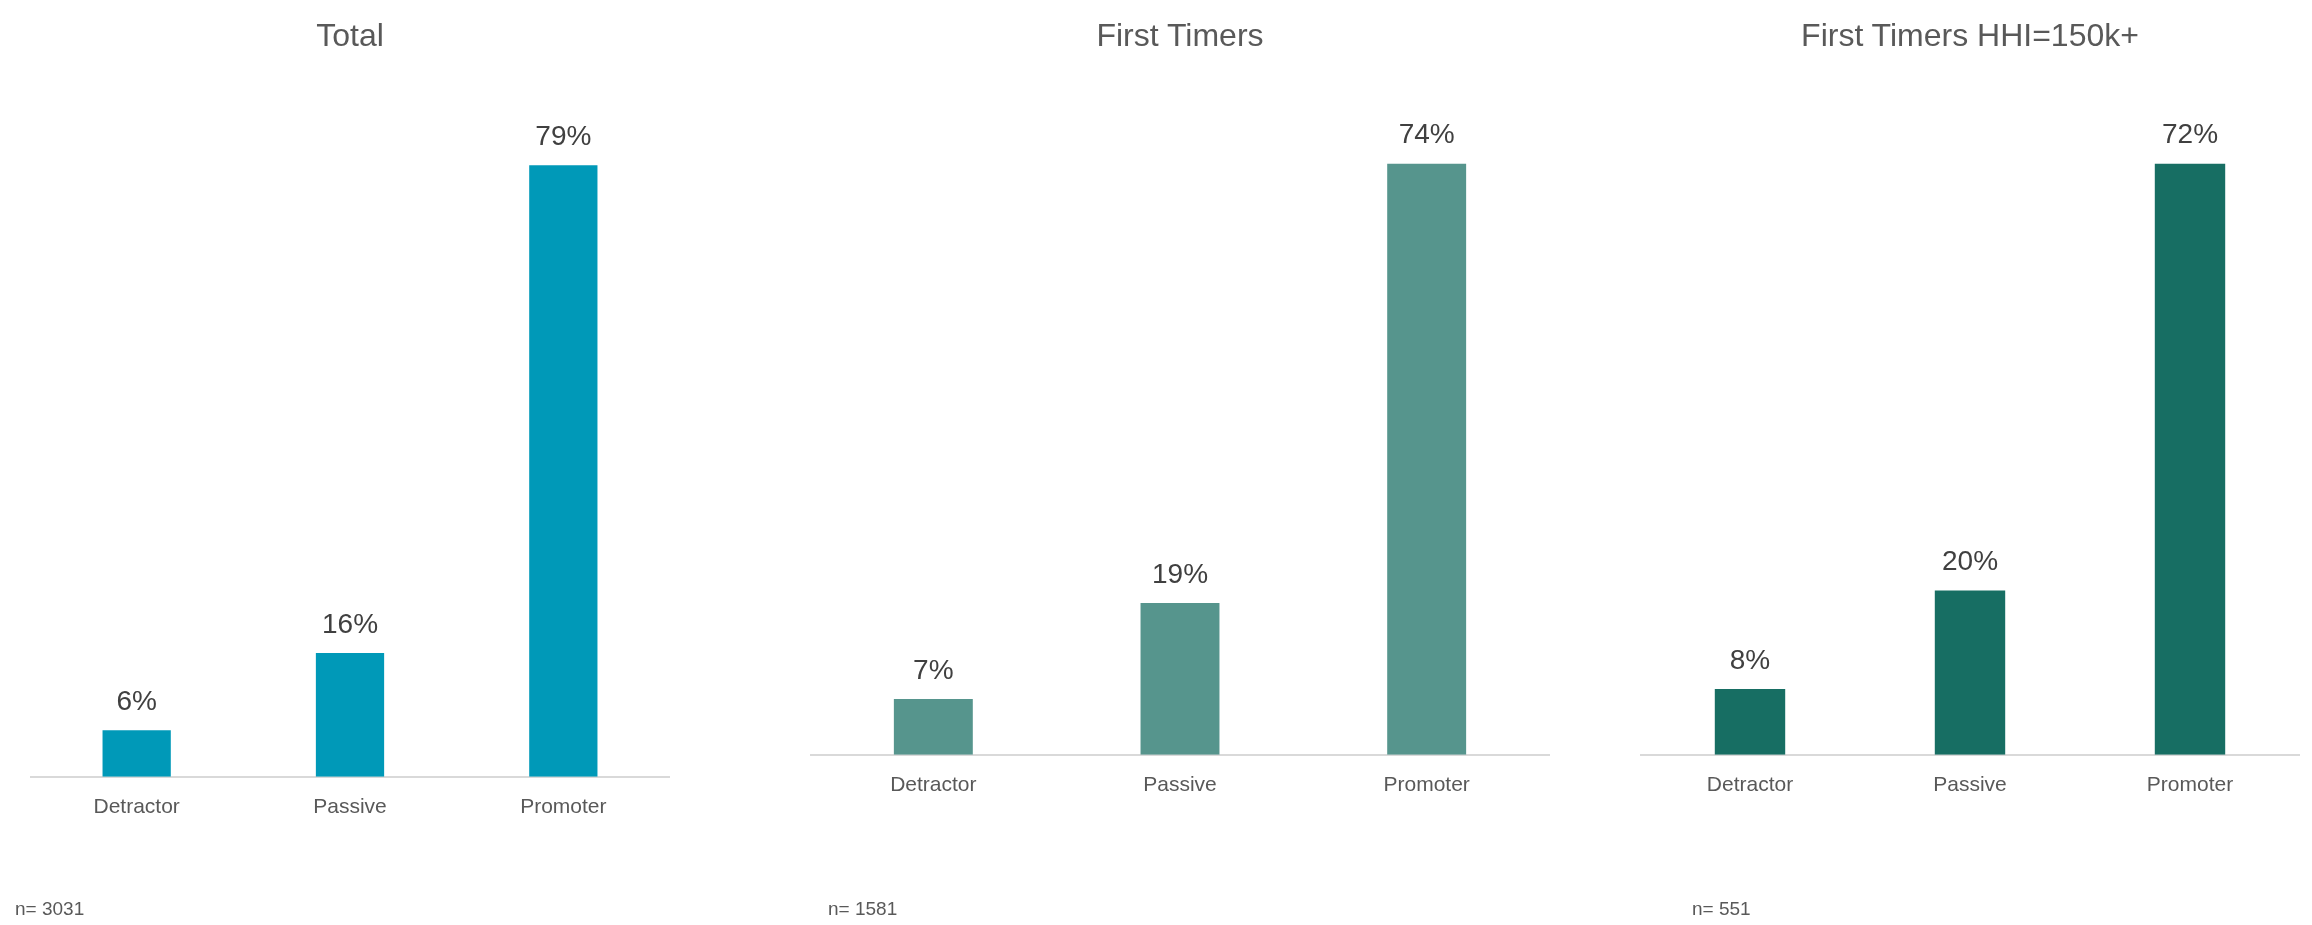 The image size is (2312, 925). I want to click on chart-title: Total, so click(350, 35).